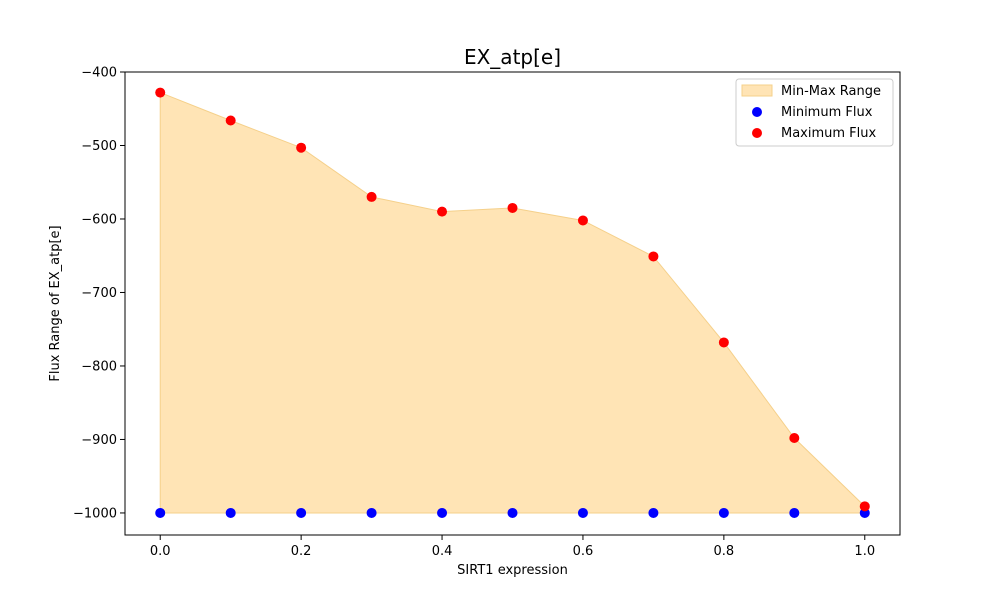  I want to click on x-tick-label: 0.2, so click(301, 551).